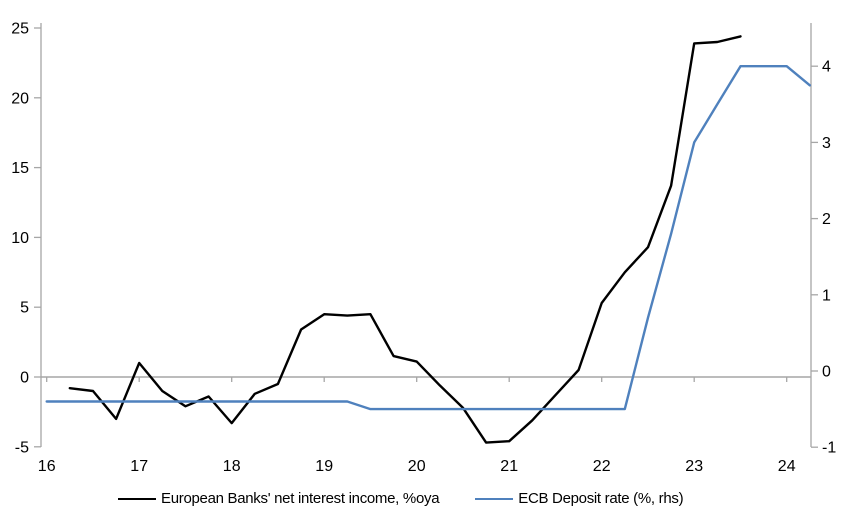  I want to click on net-interest-income-legend-line, so click(137, 498).